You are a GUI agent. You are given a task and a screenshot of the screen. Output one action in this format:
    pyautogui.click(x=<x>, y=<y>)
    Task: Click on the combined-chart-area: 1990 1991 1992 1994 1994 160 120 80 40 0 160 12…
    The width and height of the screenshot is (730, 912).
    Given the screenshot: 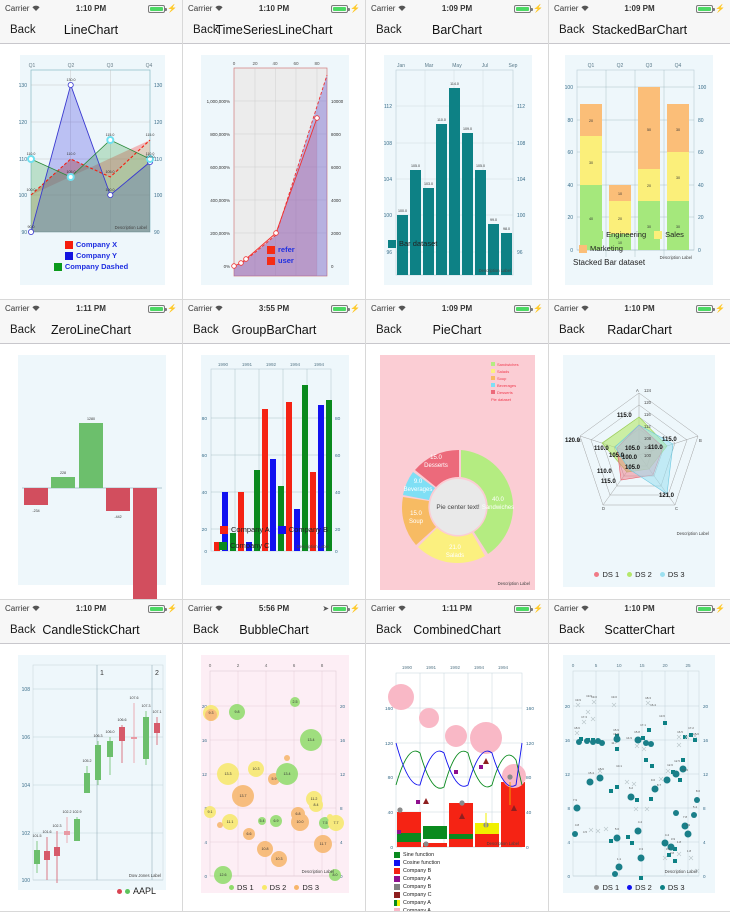 What is the action you would take?
    pyautogui.click(x=457, y=778)
    